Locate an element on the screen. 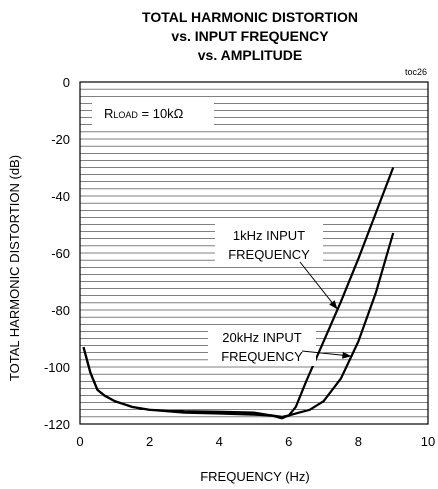  x-tick-label: 2 is located at coordinates (149, 441).